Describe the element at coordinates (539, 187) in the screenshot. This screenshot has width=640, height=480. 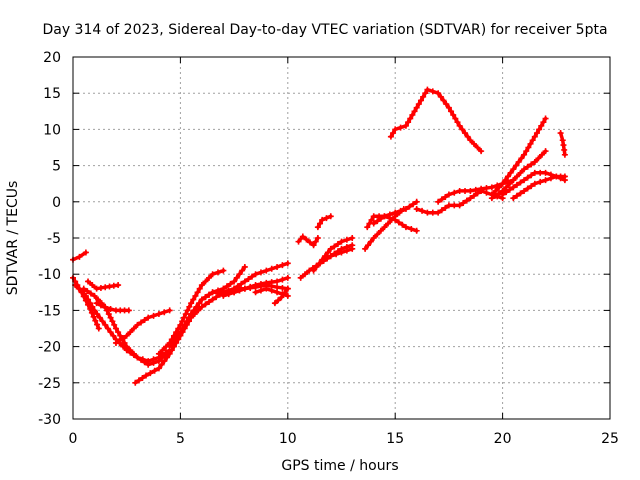
I see `series-pass-dd` at that location.